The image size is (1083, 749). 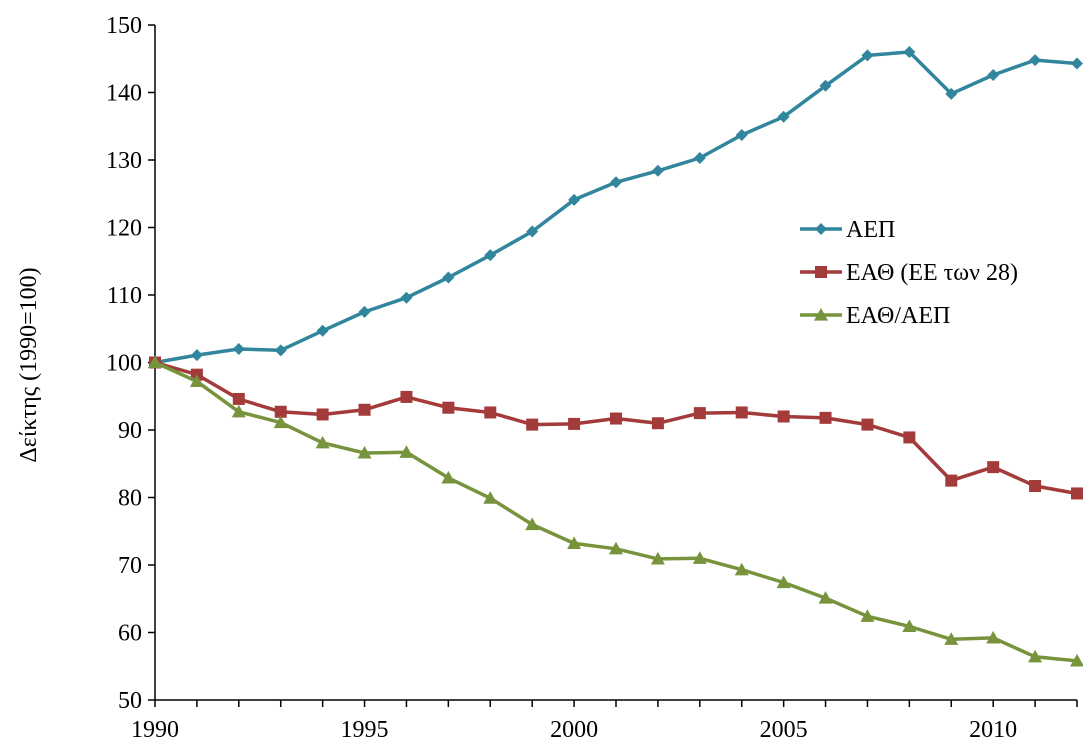 I want to click on legend-label: ΕΑΘ/ΑΕΠ, so click(x=898, y=316).